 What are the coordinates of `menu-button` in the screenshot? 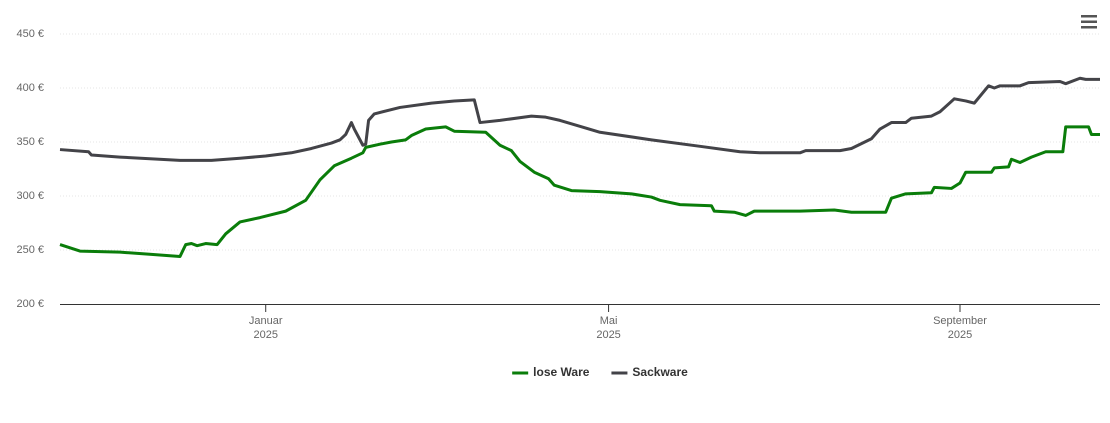 It's located at (1089, 22).